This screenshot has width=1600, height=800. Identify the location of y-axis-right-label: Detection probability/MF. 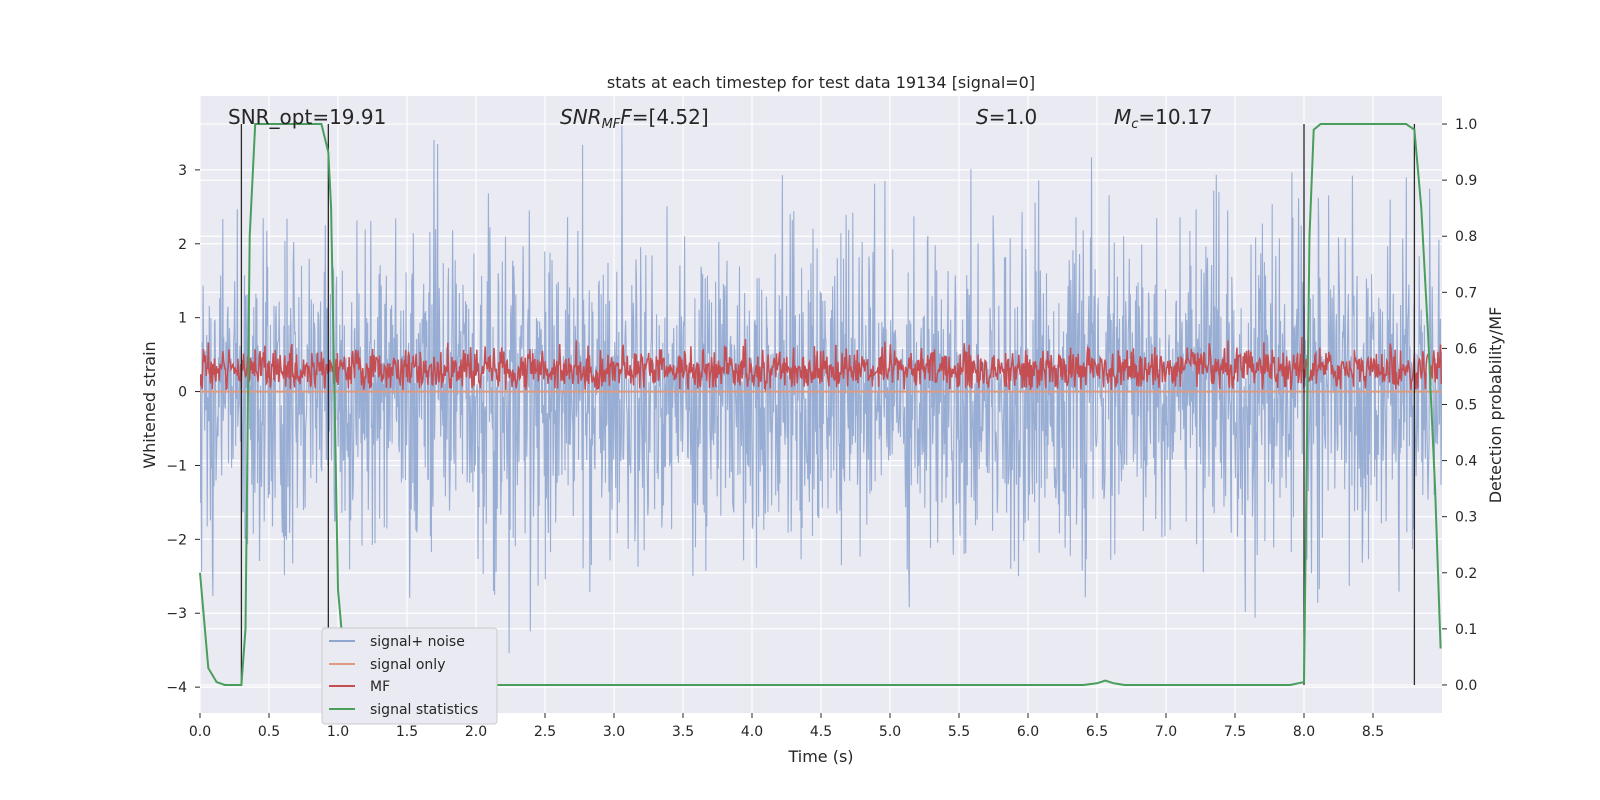
(1495, 405).